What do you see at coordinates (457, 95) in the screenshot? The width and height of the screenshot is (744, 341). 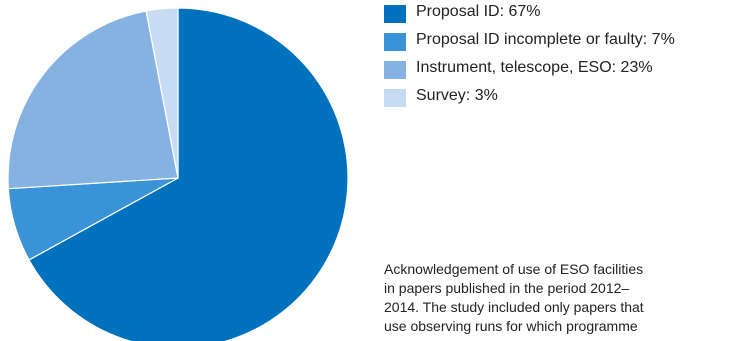 I see `legend-label: Survey: 3%` at bounding box center [457, 95].